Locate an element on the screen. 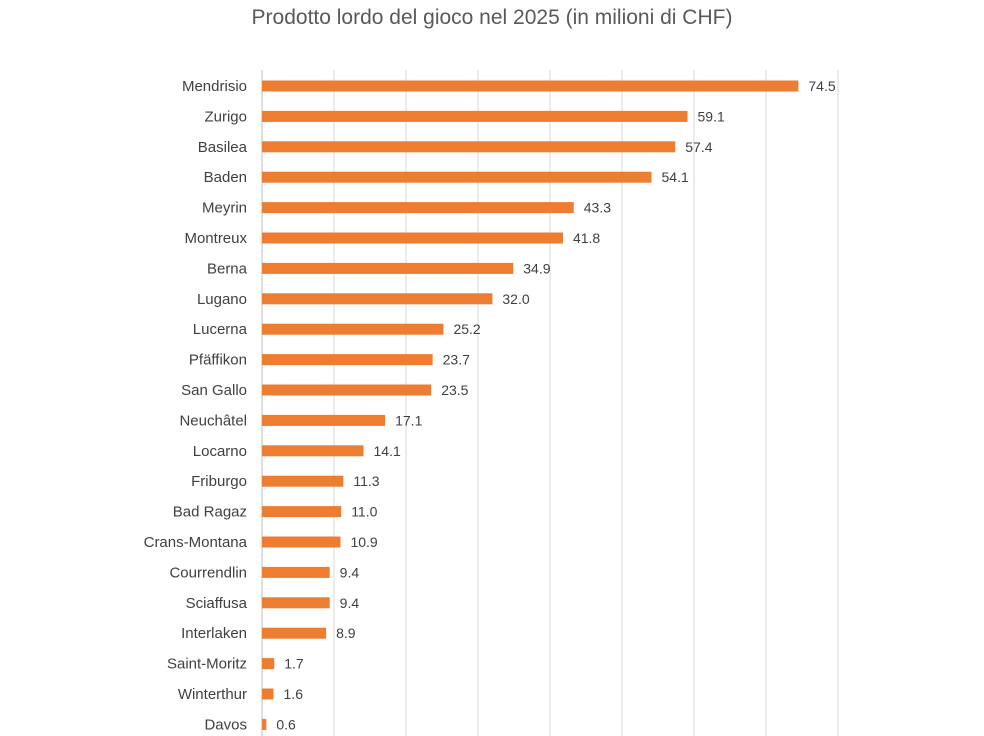 The height and width of the screenshot is (736, 984). value-label: 43.3 is located at coordinates (597, 208).